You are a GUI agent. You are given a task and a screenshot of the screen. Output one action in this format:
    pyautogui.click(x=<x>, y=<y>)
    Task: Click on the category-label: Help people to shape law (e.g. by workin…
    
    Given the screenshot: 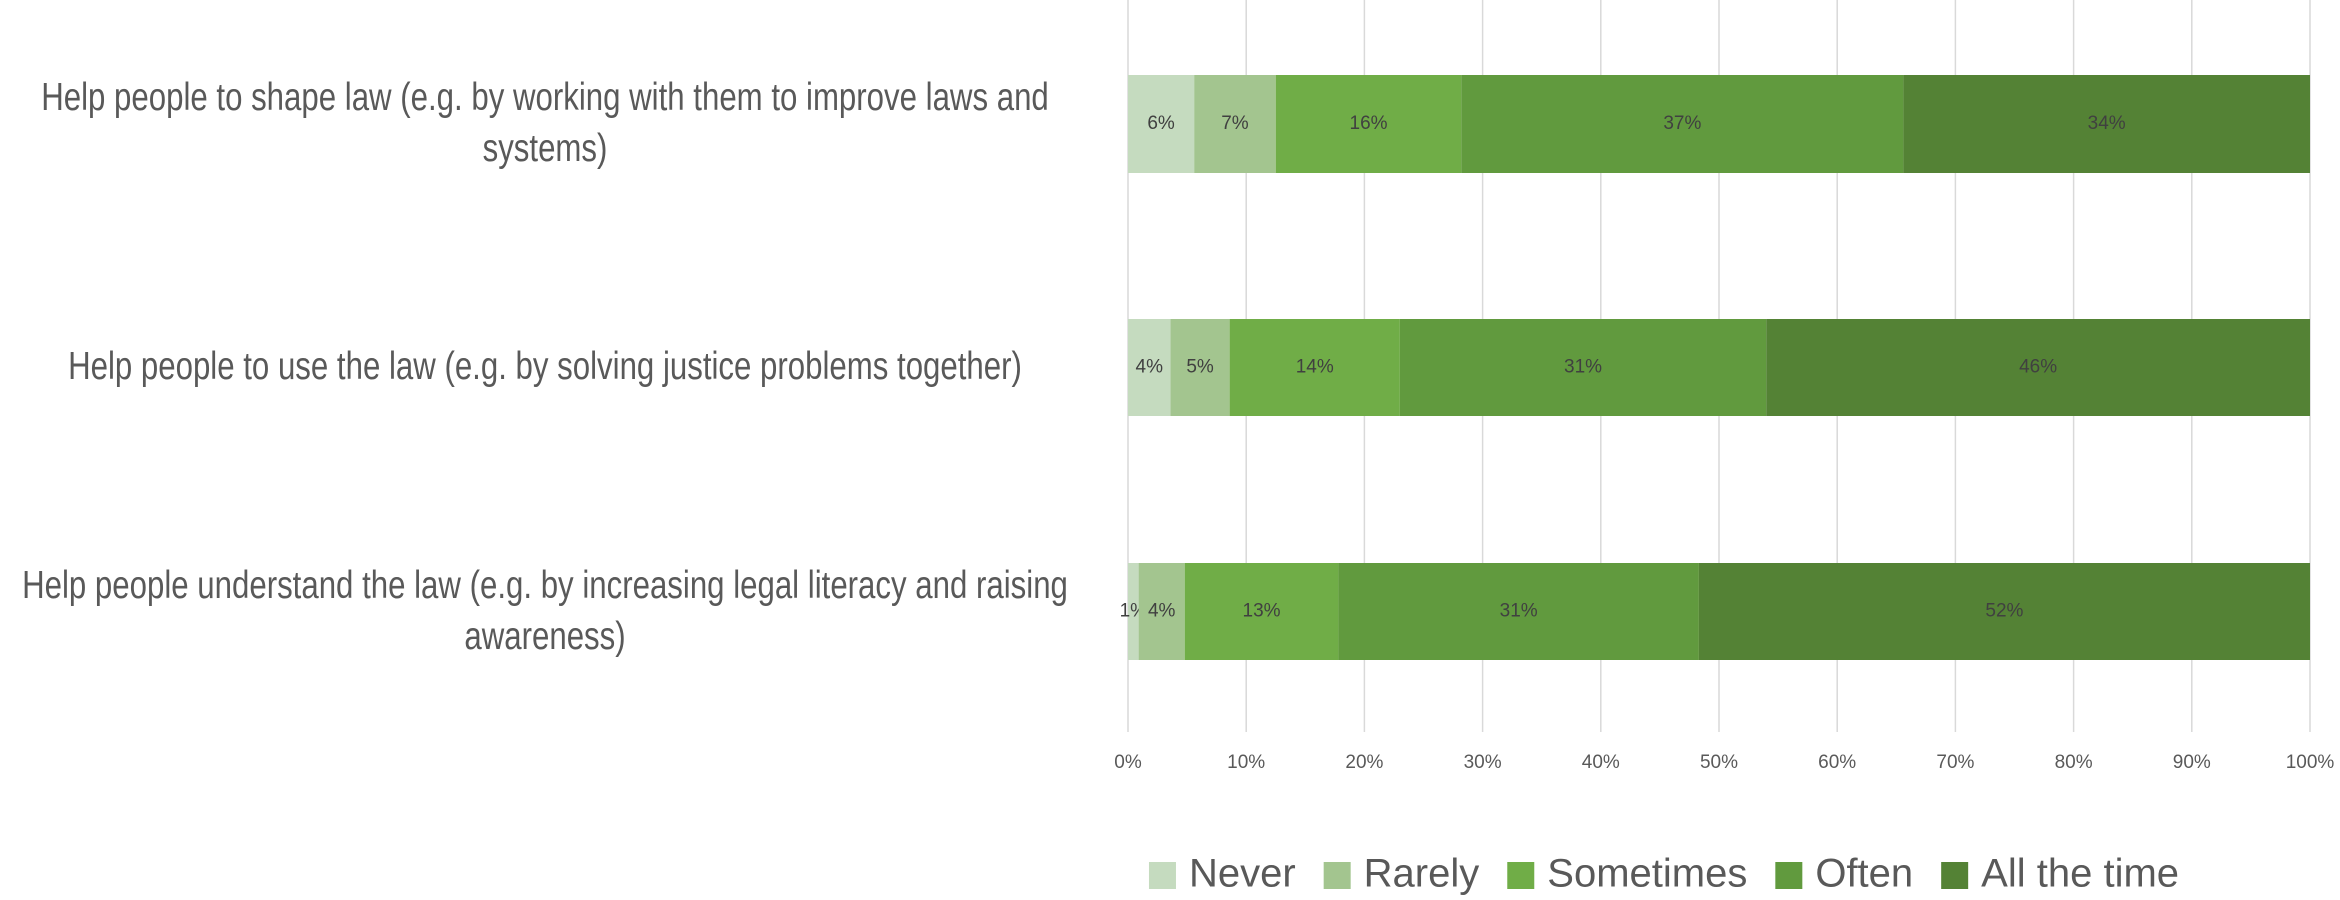 What is the action you would take?
    pyautogui.click(x=545, y=123)
    